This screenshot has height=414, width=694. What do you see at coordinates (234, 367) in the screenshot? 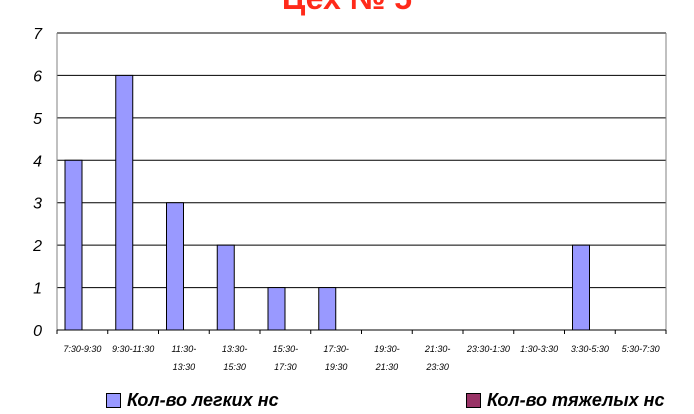
I see `x-tick-label: 15:30` at bounding box center [234, 367].